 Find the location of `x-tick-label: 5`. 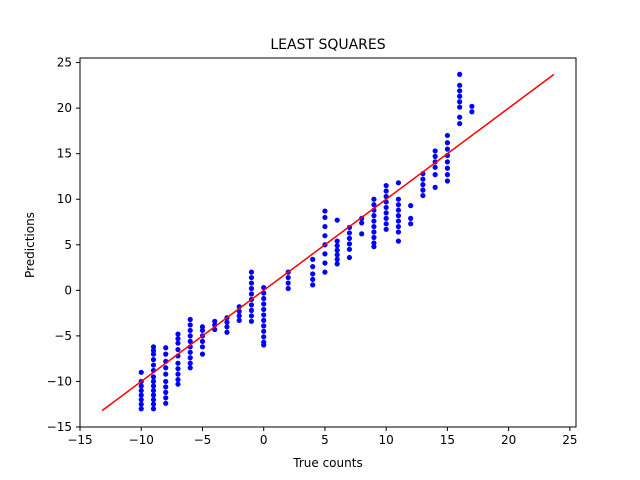

x-tick-label: 5 is located at coordinates (325, 440).